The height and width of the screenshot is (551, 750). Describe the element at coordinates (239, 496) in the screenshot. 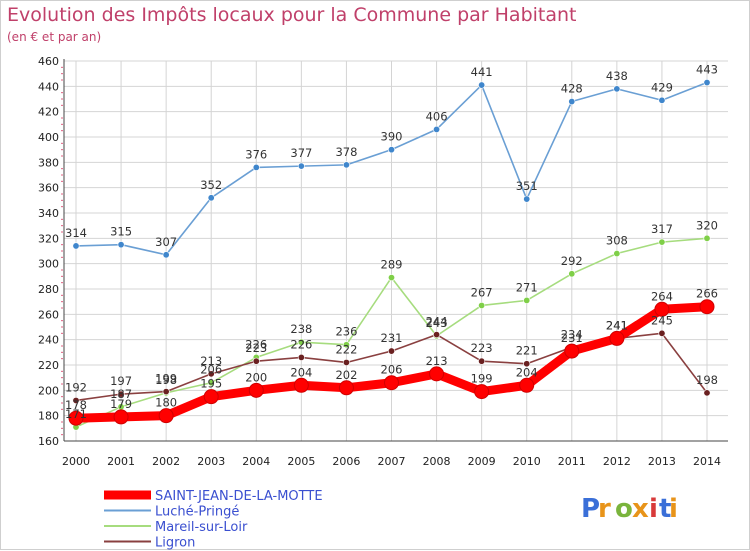

I see `legend-label: SAINT-JEAN-DE-LA-MOTTE` at that location.